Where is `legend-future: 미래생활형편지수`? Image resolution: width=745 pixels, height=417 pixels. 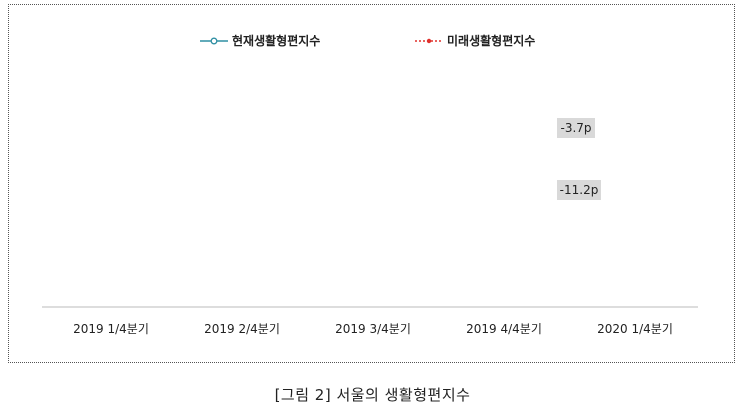
legend-future: 미래생활형편지수 is located at coordinates (475, 40).